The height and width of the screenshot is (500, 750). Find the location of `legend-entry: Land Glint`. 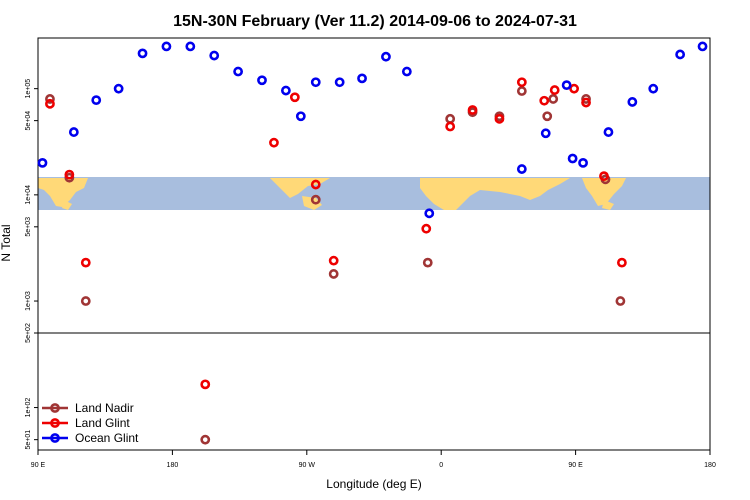

legend-entry: Land Glint is located at coordinates (102, 423).